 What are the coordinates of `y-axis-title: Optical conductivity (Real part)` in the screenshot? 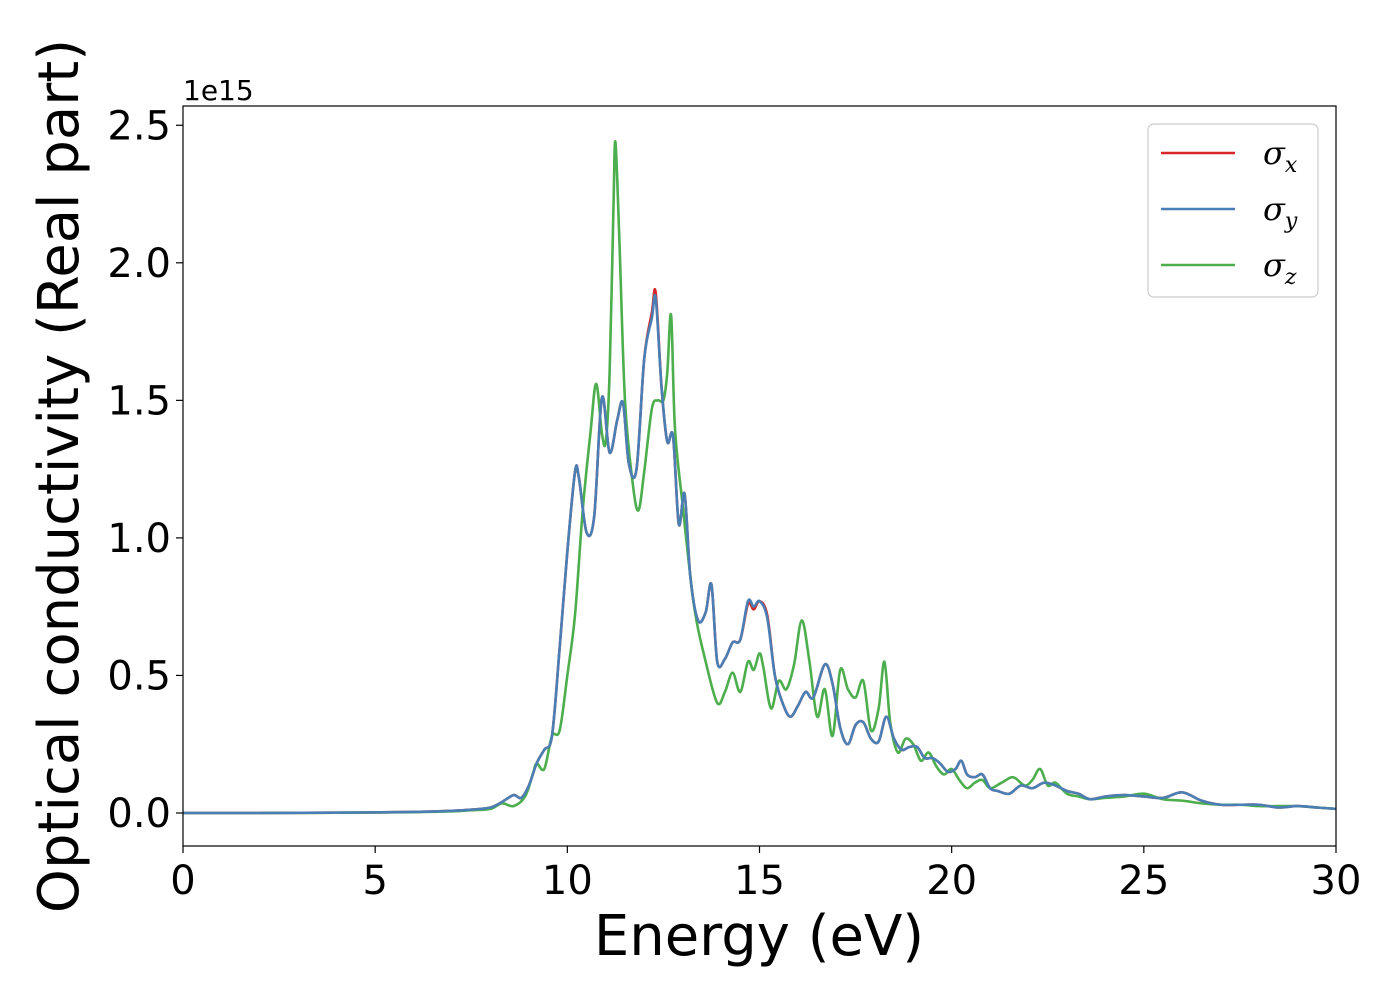 It's located at (59, 476).